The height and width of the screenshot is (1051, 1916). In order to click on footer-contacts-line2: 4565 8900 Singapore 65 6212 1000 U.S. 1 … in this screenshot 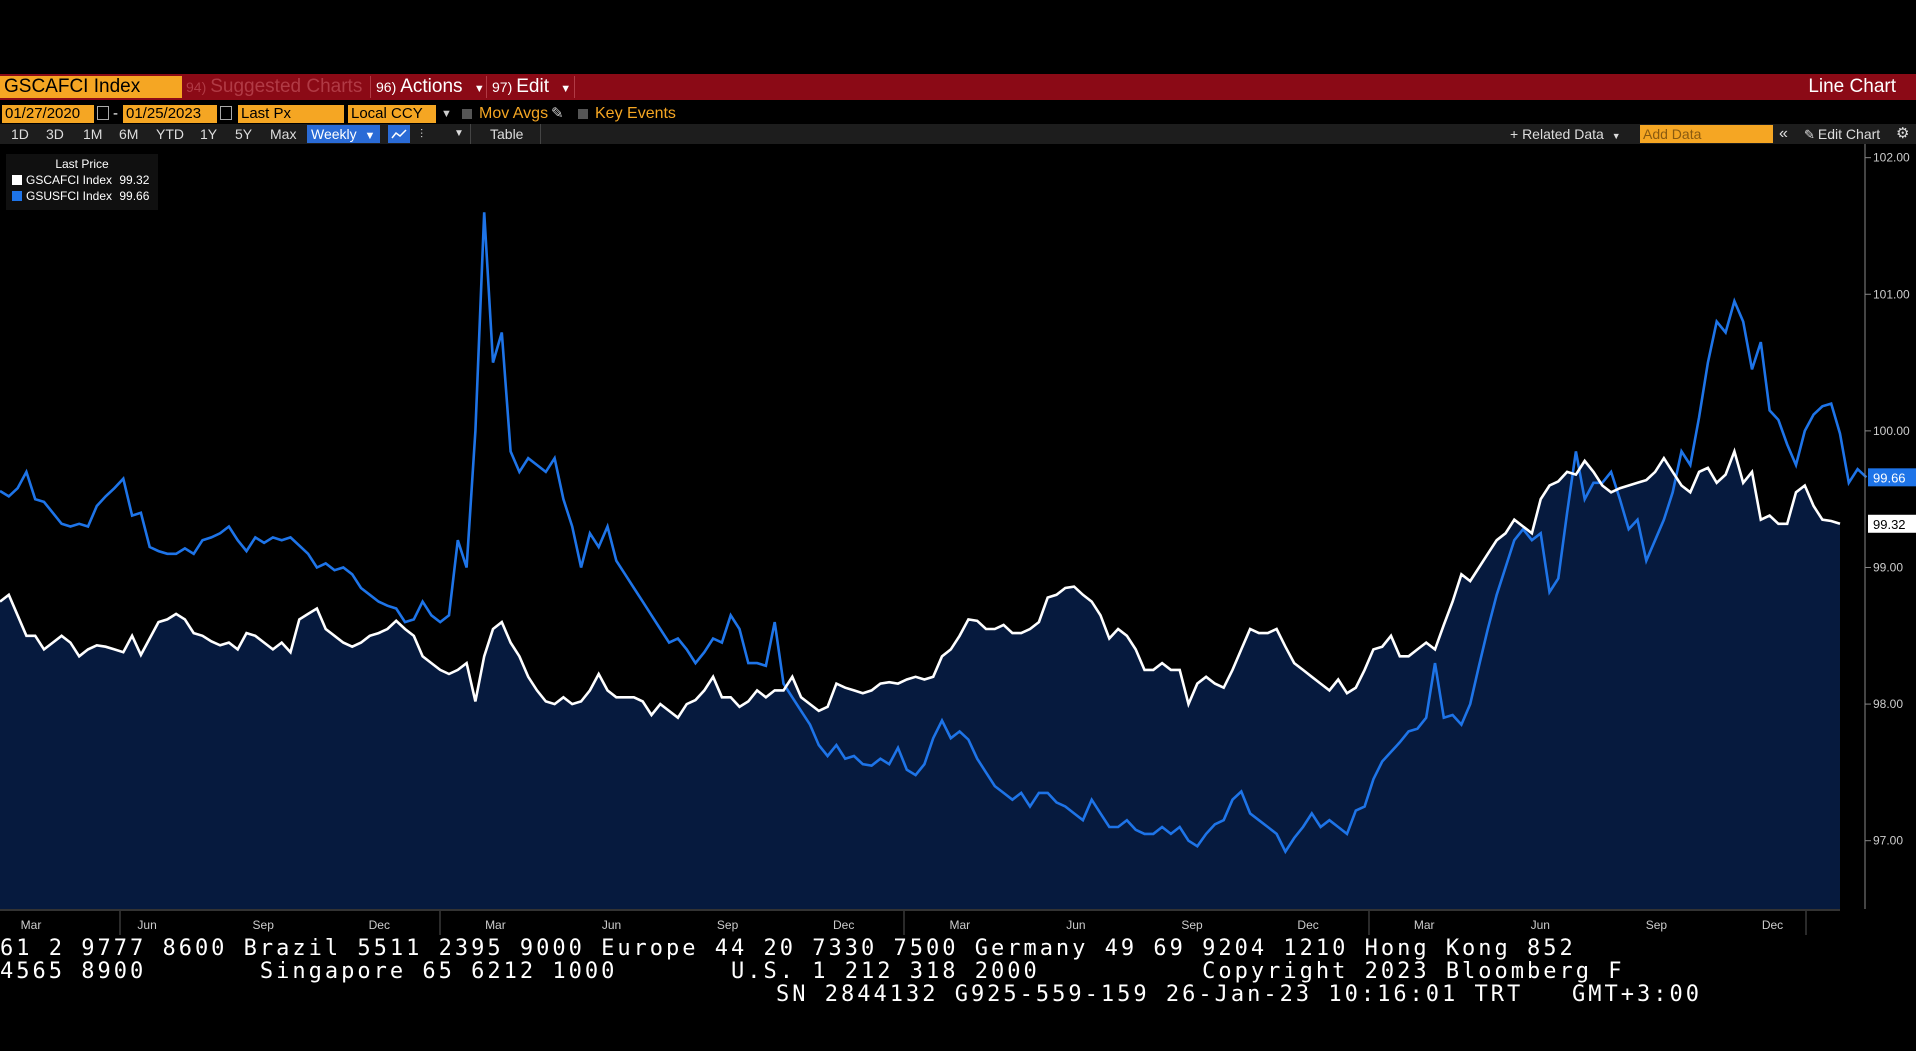, I will do `click(812, 971)`.